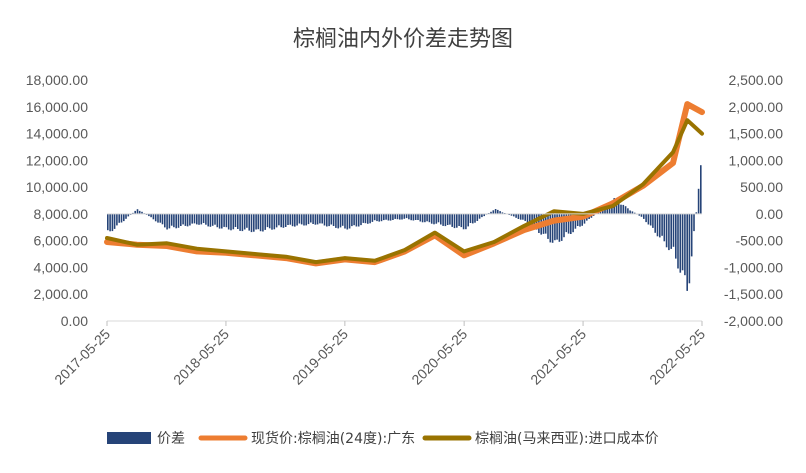  Describe the element at coordinates (57, 80) in the screenshot. I see `y-left-tick-label: 18,000.00` at that location.